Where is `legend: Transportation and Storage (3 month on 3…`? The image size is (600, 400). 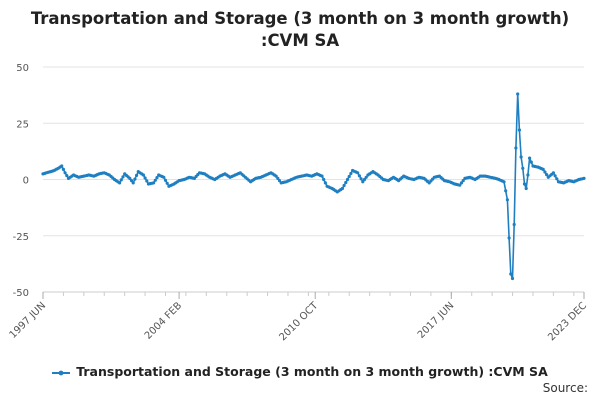
legend: Transportation and Storage (3 month on 3… is located at coordinates (300, 371).